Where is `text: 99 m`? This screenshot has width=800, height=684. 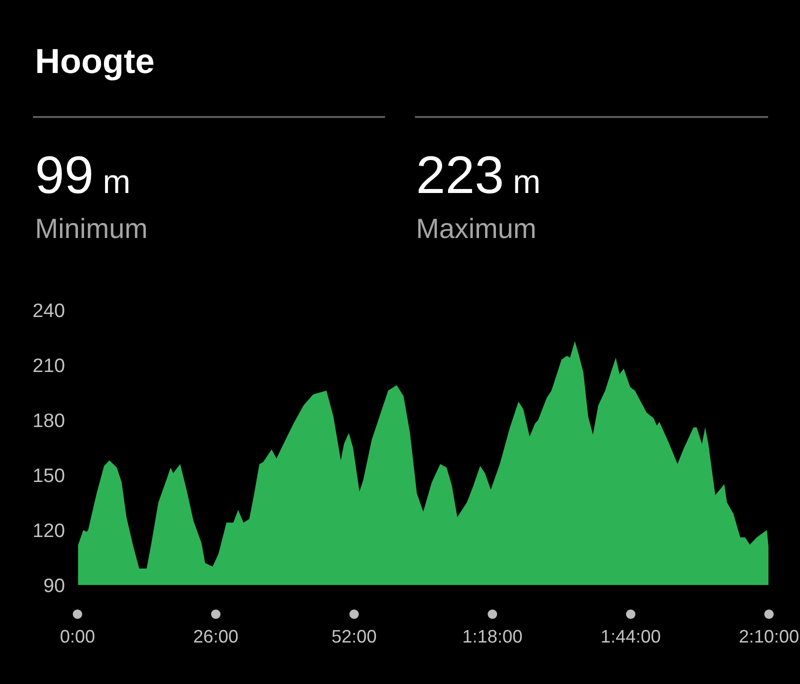 text: 99 m is located at coordinates (82, 175).